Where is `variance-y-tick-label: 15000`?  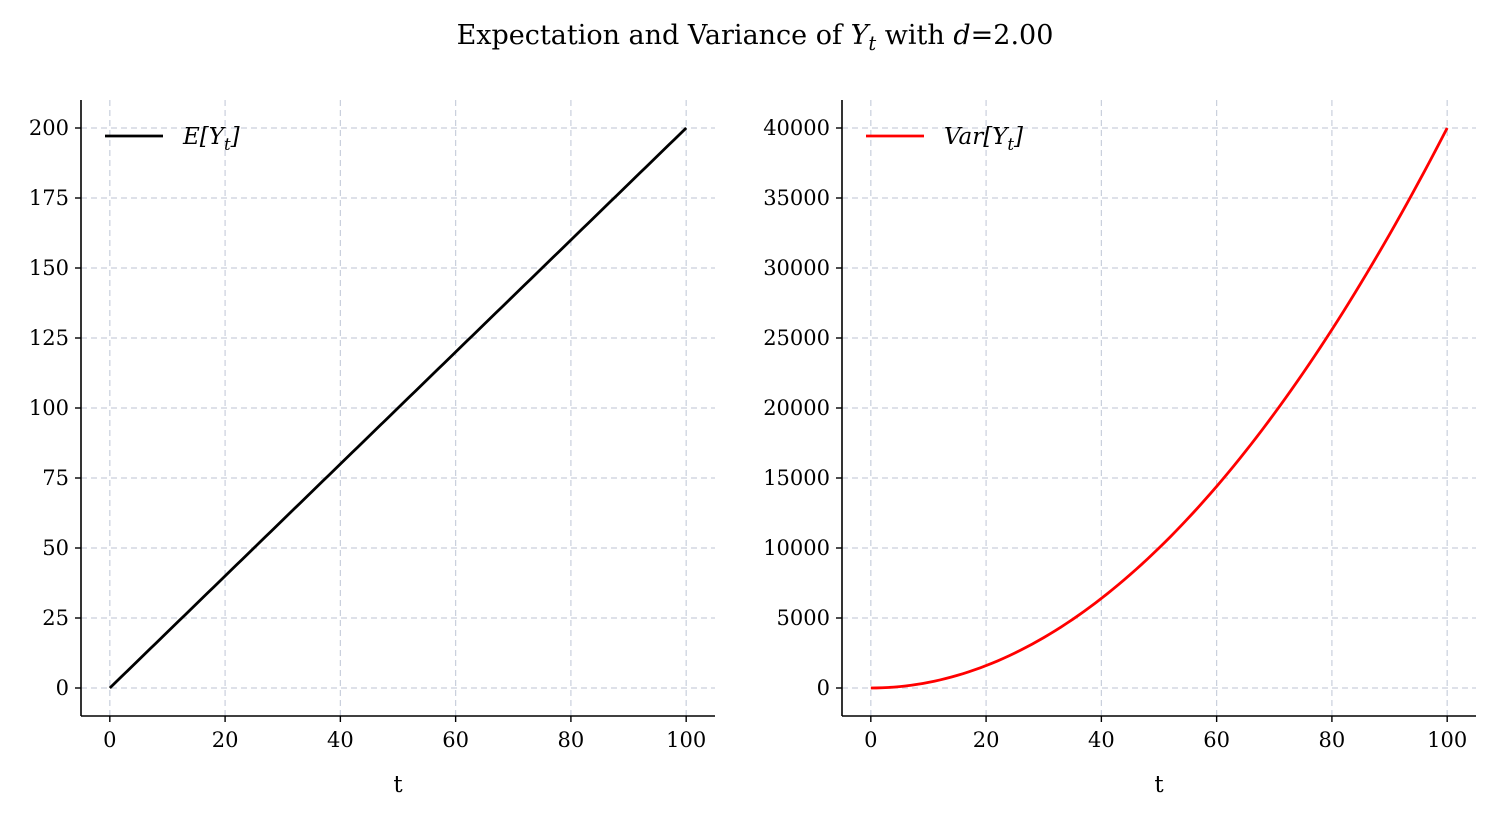
variance-y-tick-label: 15000 is located at coordinates (796, 478).